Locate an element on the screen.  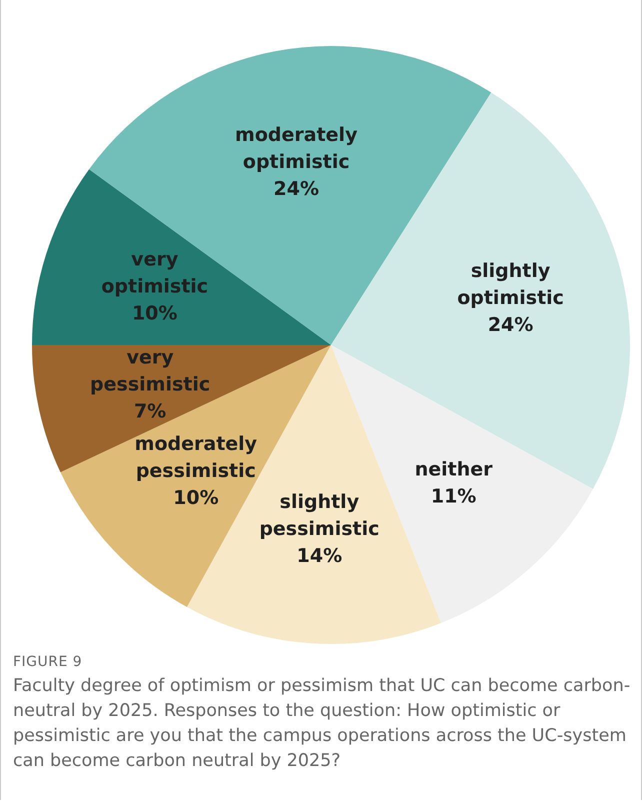
data-label: 14% is located at coordinates (319, 555).